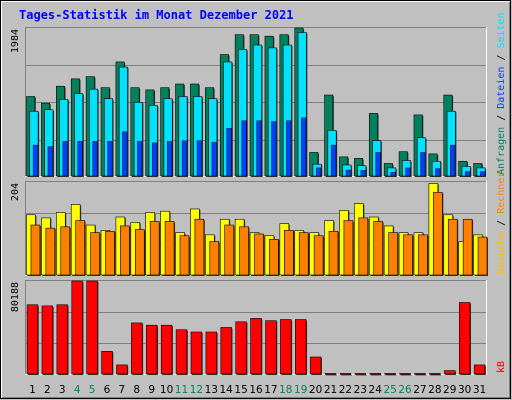 Image resolution: width=512 pixels, height=400 pixels. Describe the element at coordinates (501, 118) in the screenshot. I see `legend-part-1: /` at that location.